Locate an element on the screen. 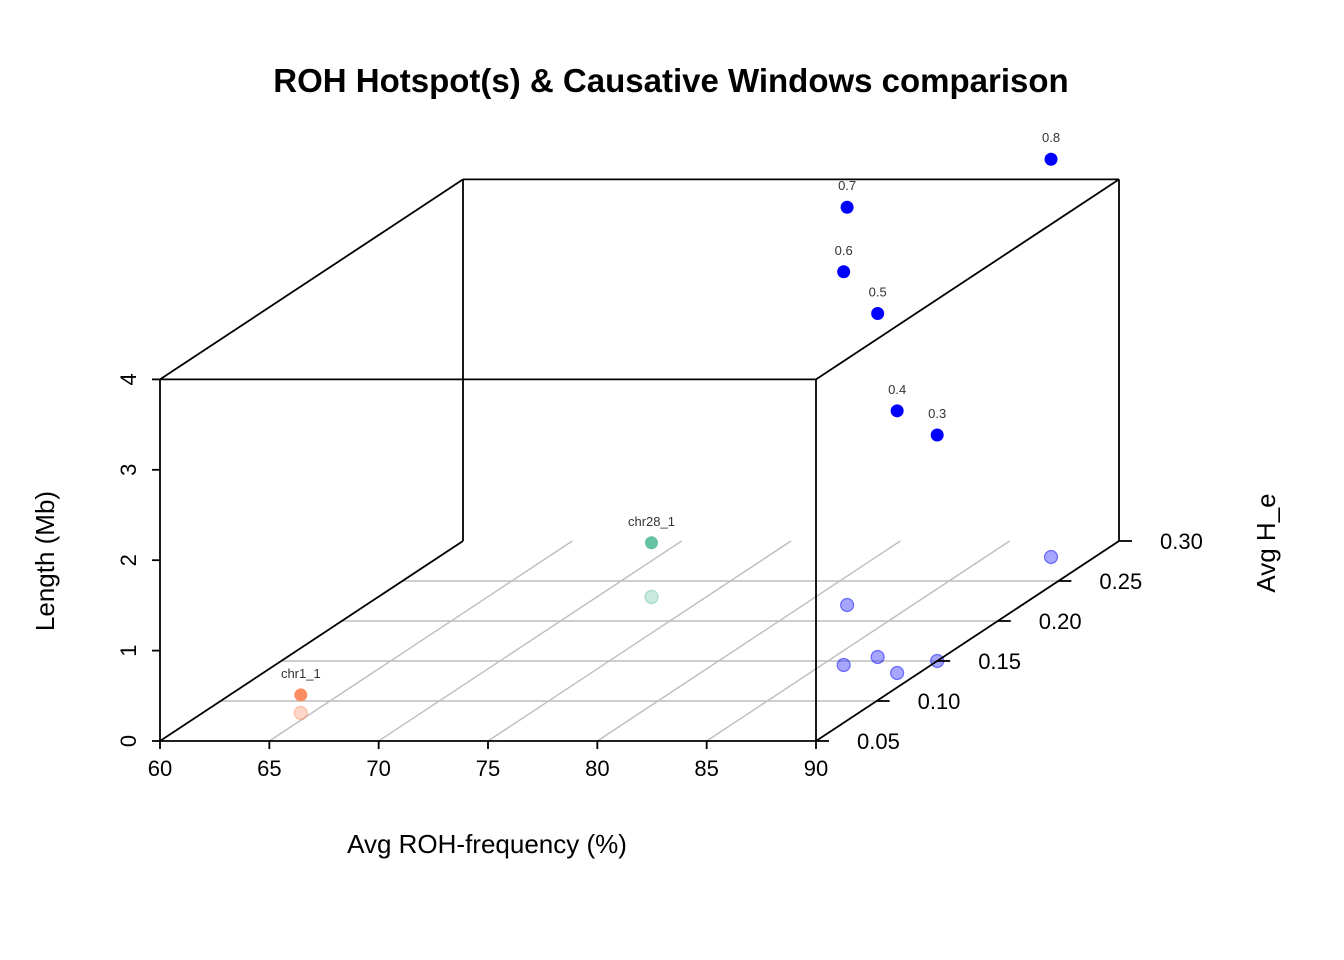 The width and height of the screenshot is (1344, 960). z-tick-label: 4 is located at coordinates (128, 379).